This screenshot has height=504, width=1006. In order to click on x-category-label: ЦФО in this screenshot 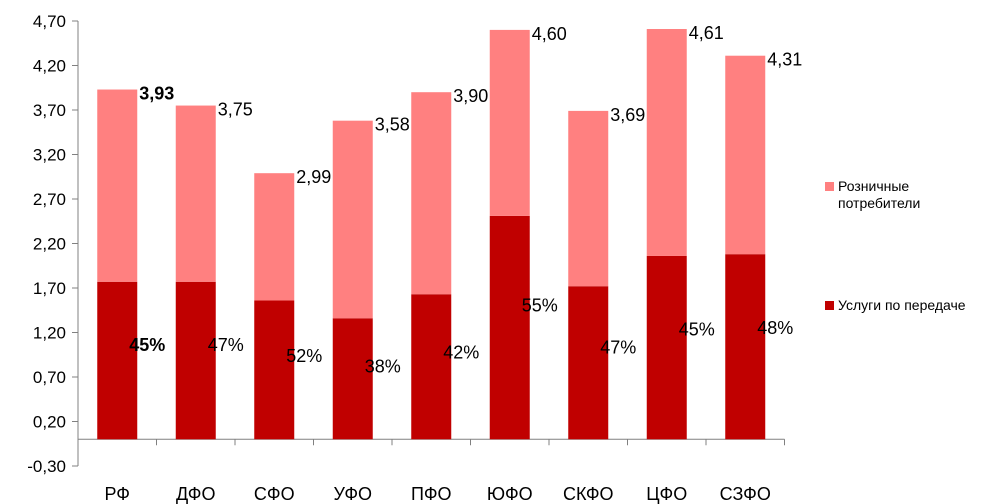, I will do `click(666, 494)`.